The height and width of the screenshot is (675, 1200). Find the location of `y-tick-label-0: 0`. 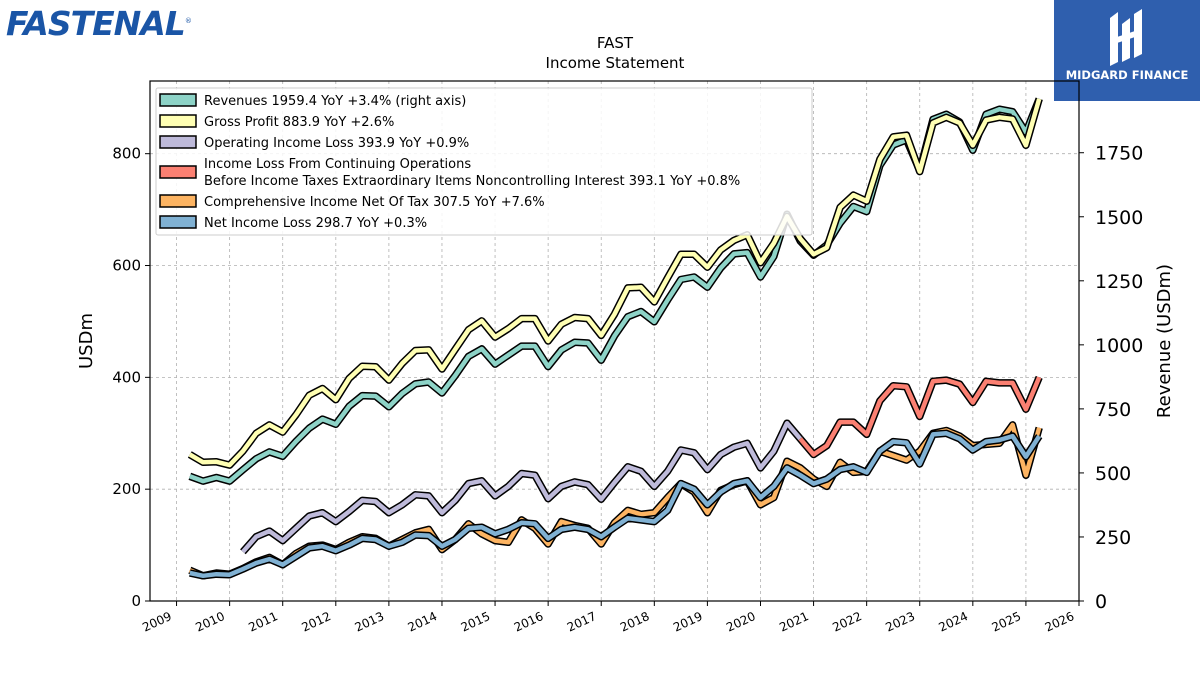

y-tick-label-0: 0 is located at coordinates (136, 601).